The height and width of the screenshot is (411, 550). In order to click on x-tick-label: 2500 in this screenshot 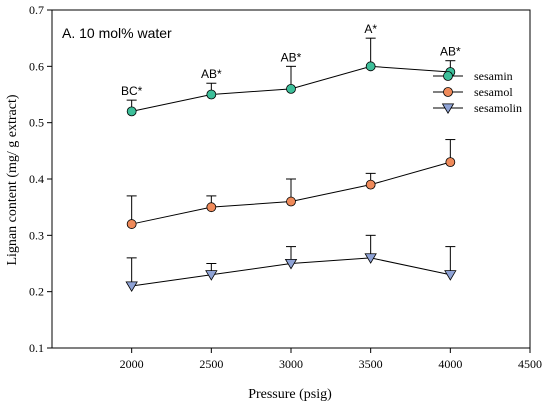, I will do `click(211, 364)`.